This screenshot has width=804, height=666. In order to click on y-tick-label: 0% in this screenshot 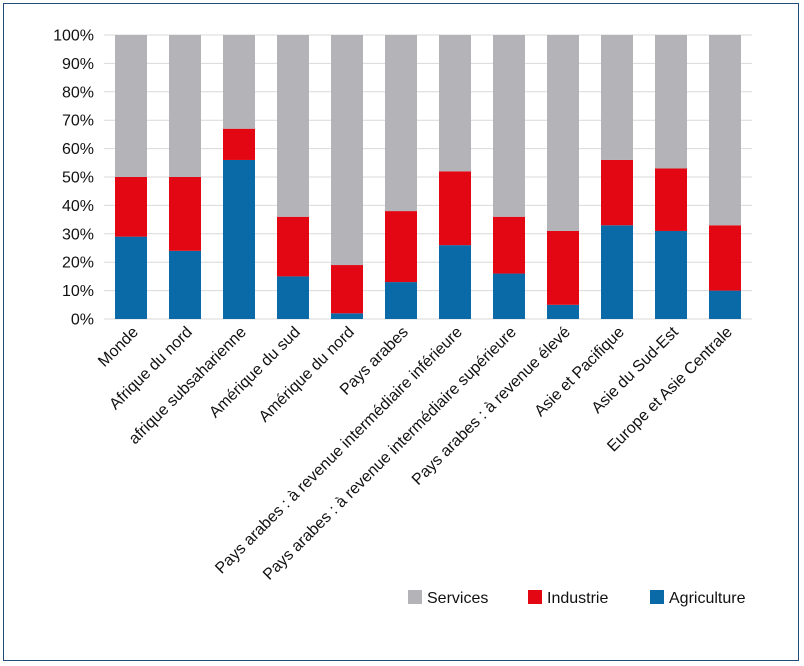, I will do `click(82, 320)`.